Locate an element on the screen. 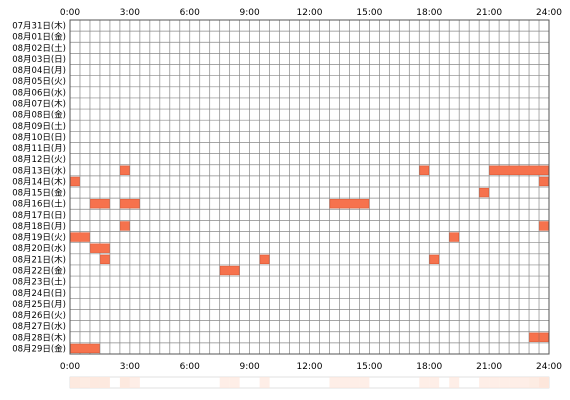 The width and height of the screenshot is (570, 400). row-label: 08月25日(月) is located at coordinates (39, 305).